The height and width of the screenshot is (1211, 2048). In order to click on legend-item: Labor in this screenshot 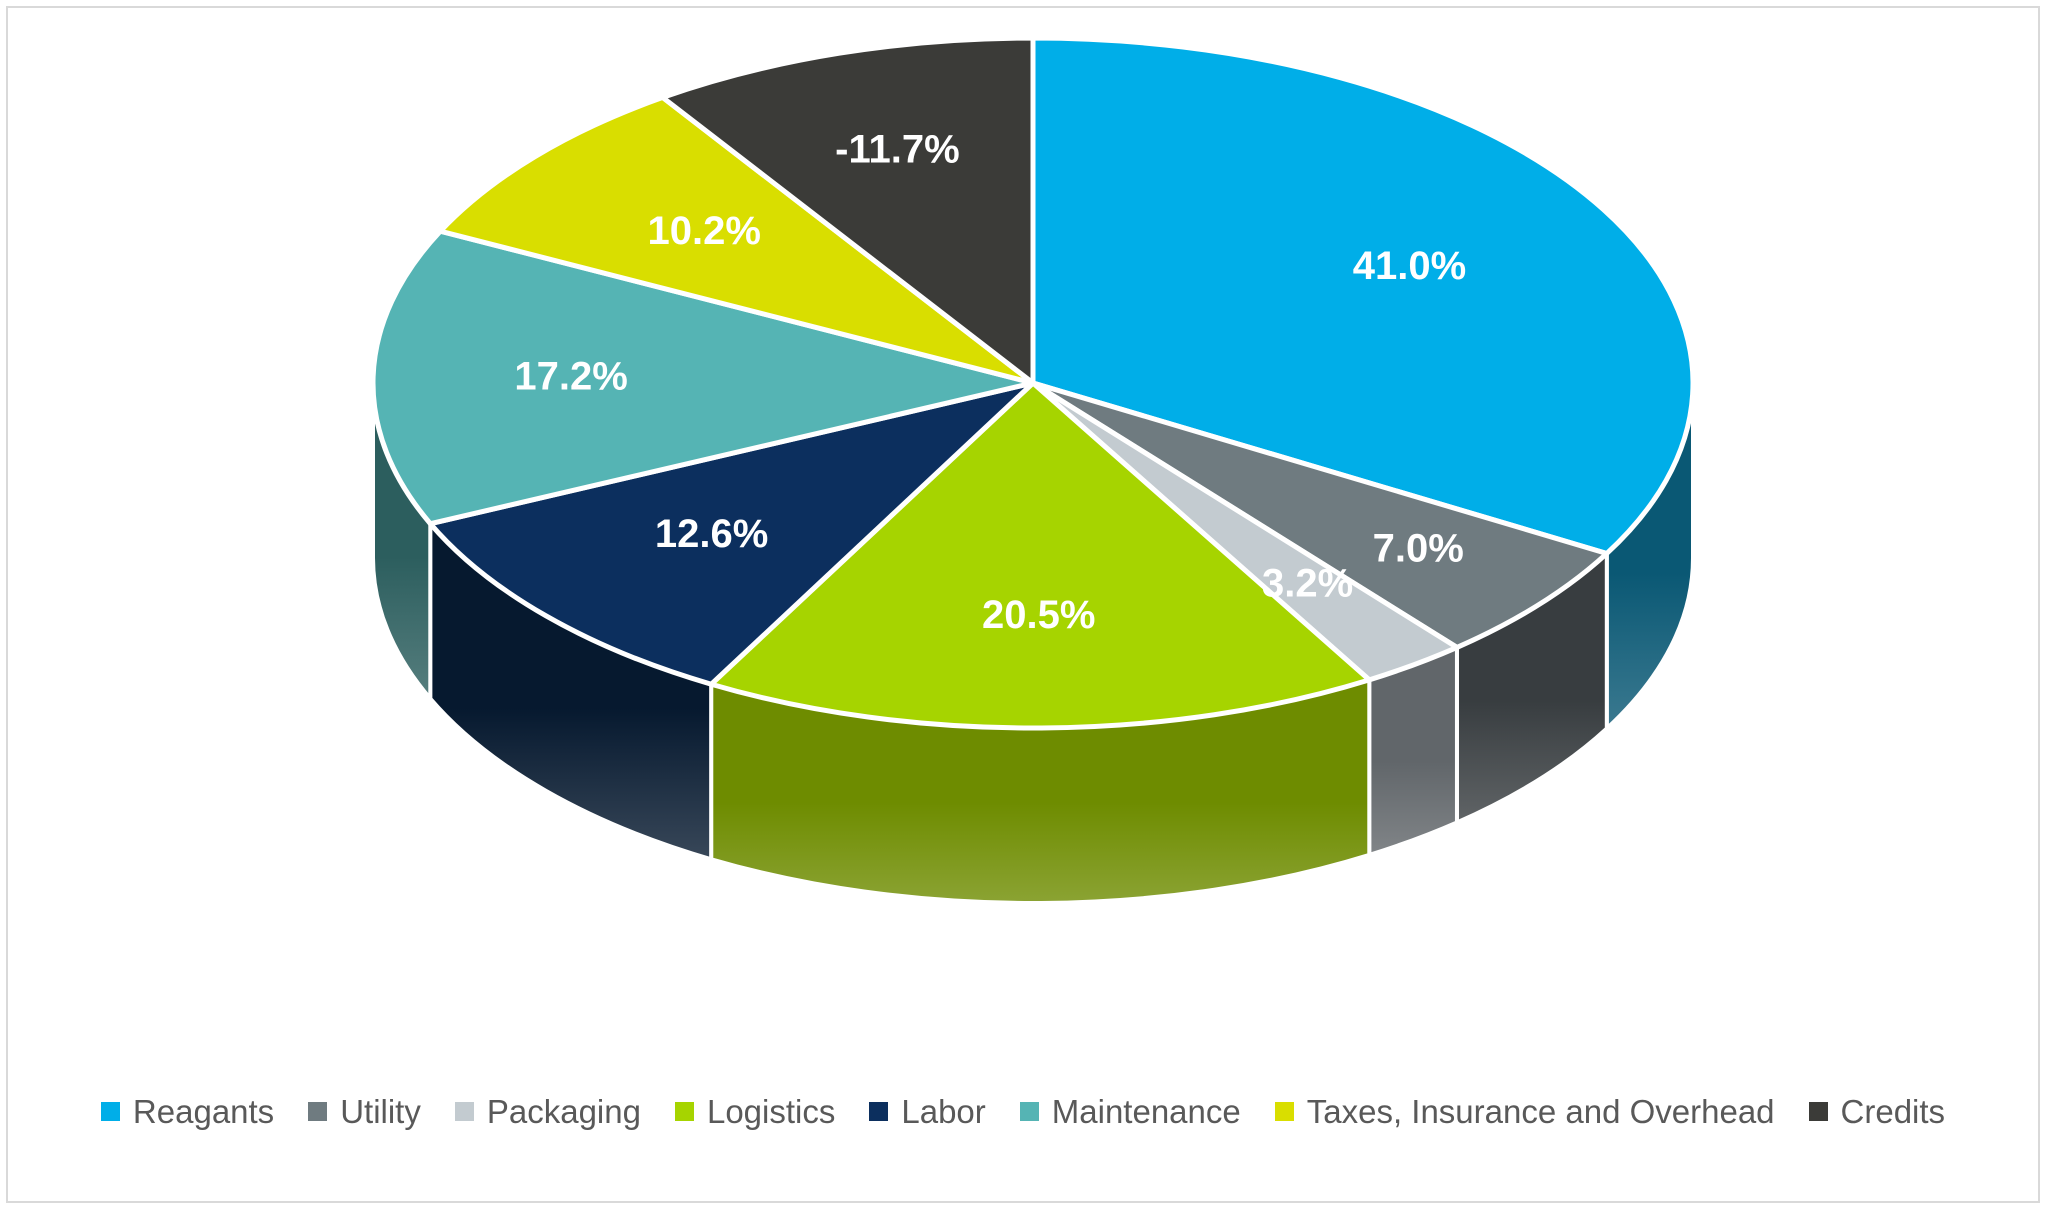, I will do `click(927, 1111)`.